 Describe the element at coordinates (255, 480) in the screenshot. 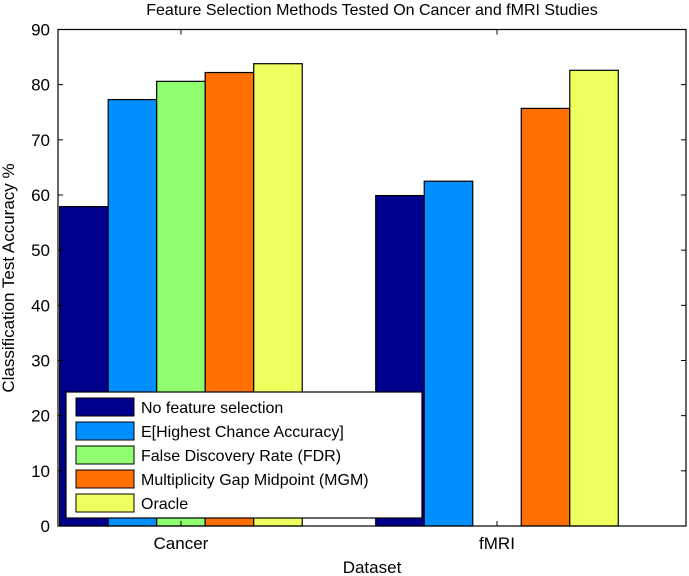

I see `legend-label: Multiplicity Gap Midpoint (MGM)` at that location.